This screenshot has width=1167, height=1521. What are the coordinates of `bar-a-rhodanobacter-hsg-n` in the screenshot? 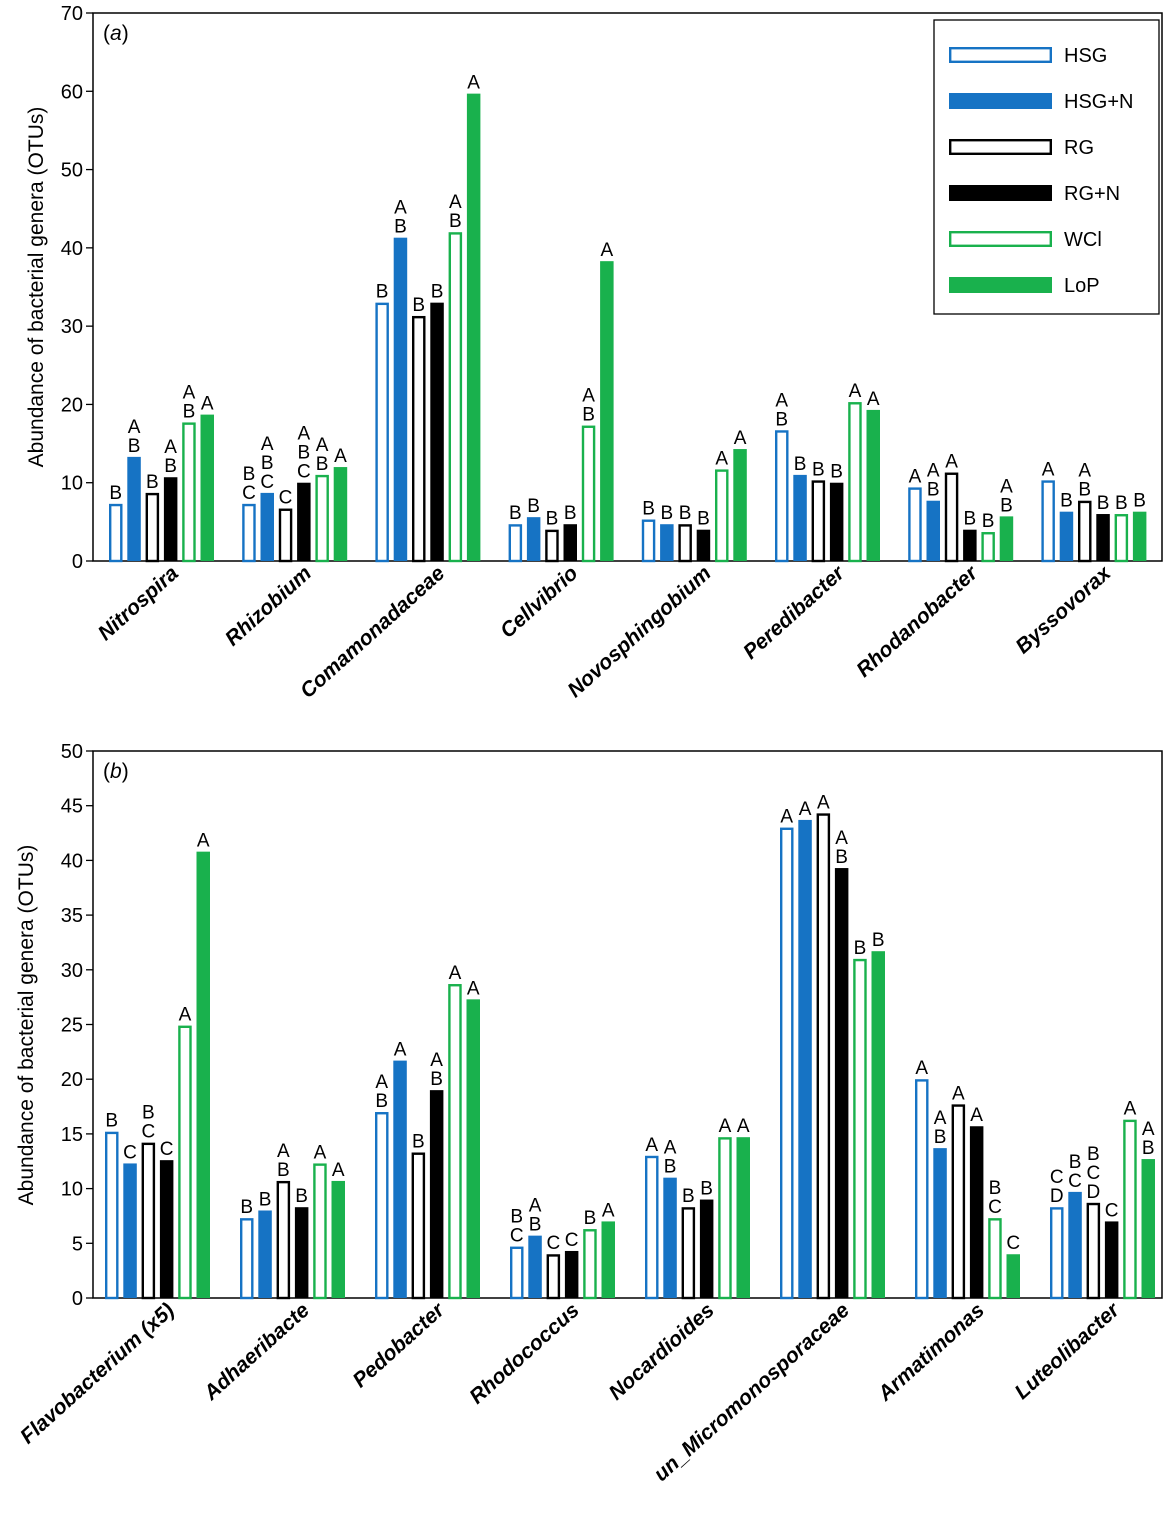 It's located at (933, 530).